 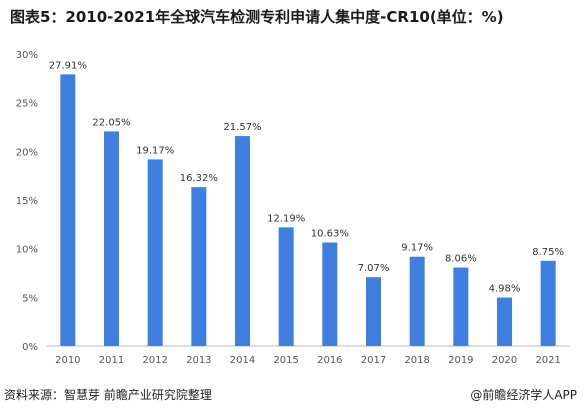 I want to click on data-label-2012: 19.17%, so click(x=155, y=150).